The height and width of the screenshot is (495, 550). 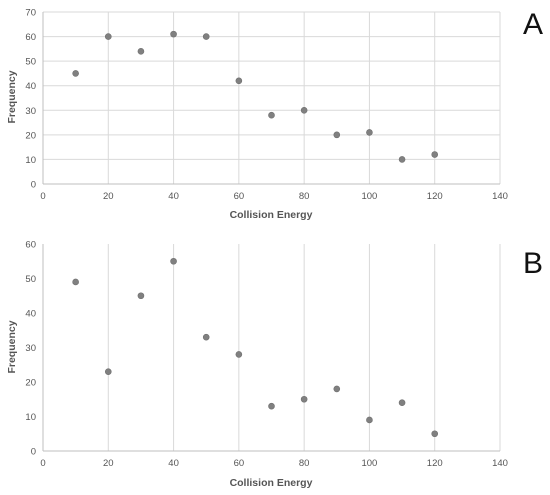 What do you see at coordinates (500, 463) in the screenshot?
I see `chart-b-x-tick-label: 140` at bounding box center [500, 463].